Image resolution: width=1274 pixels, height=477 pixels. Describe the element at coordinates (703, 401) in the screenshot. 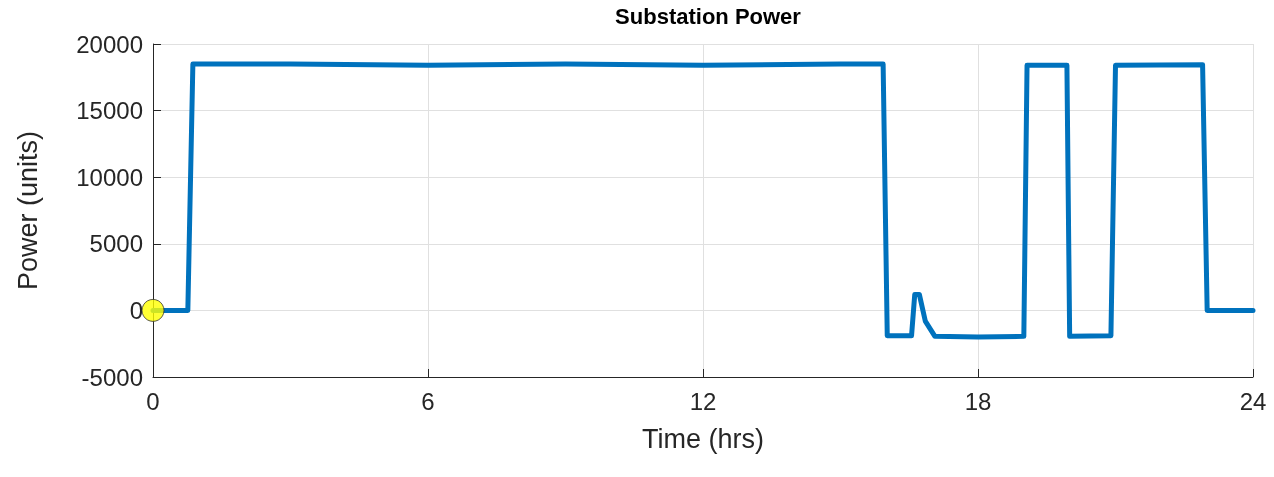

I see `x-tick-label: 12` at that location.